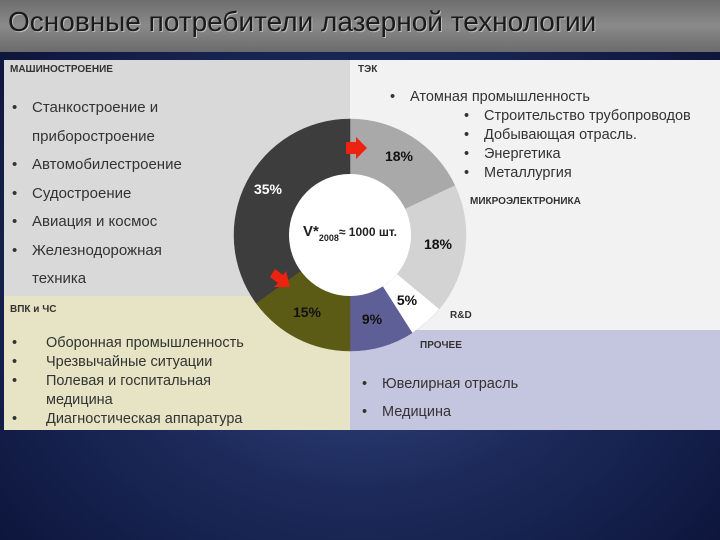  I want to click on slice-label: 5%, so click(407, 300).